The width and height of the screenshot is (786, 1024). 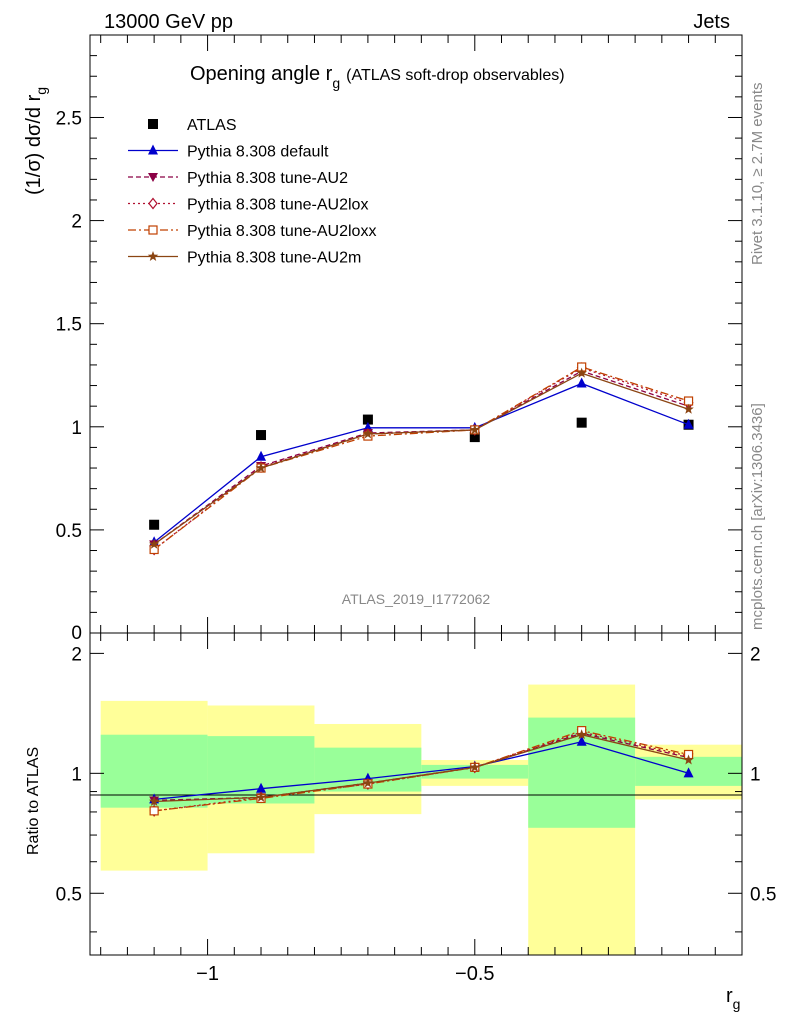 I want to click on legend-label: Pythia 8.308 tune-AU2lox, so click(x=277, y=205).